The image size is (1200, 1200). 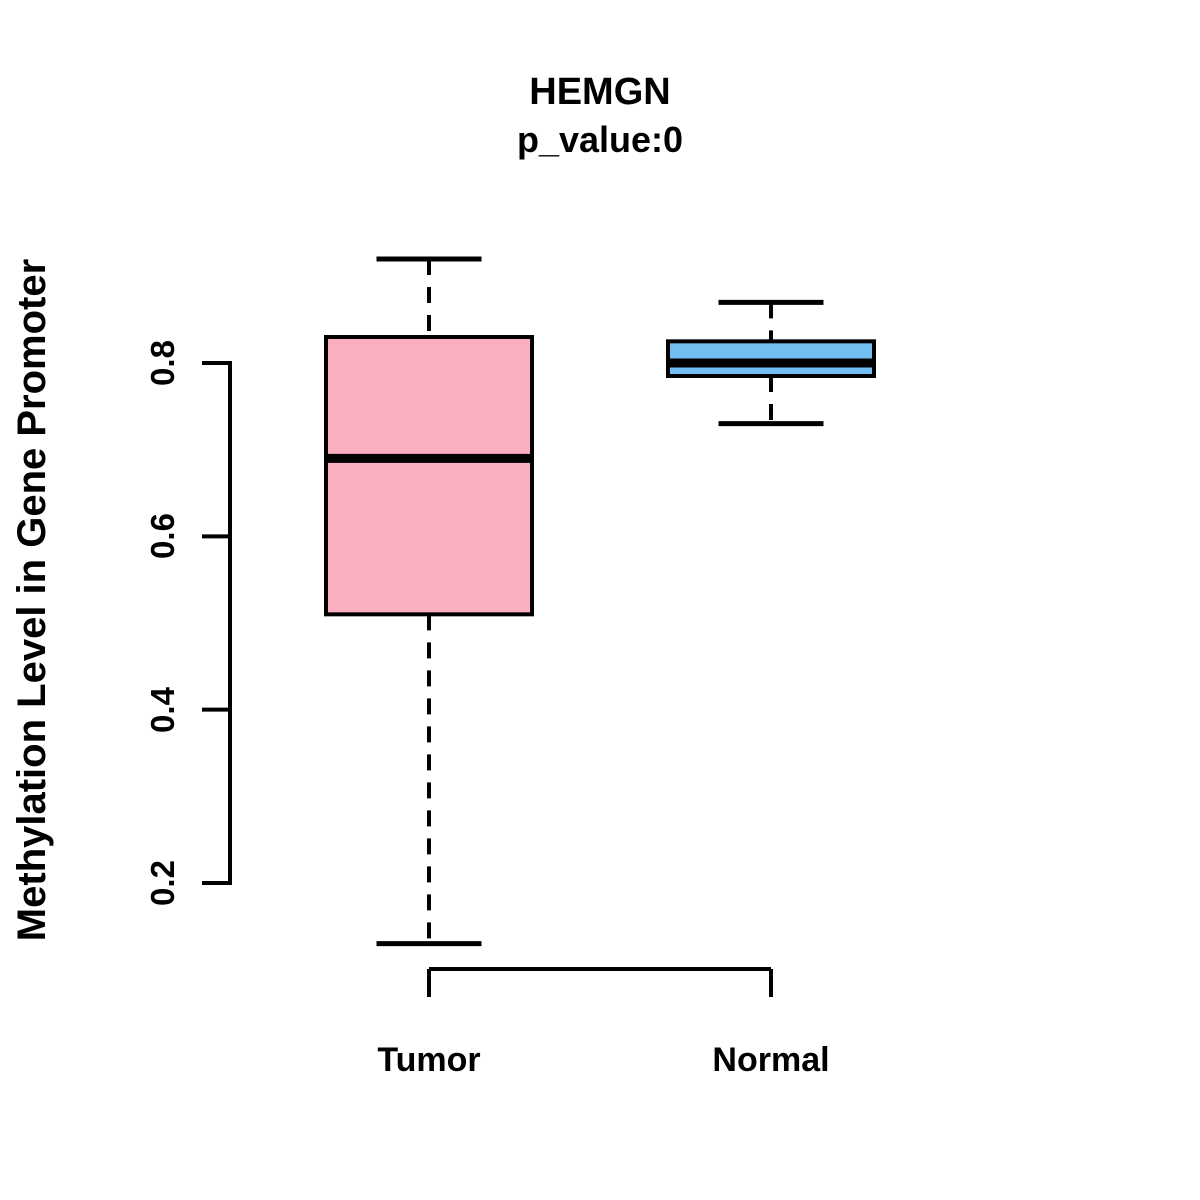 I want to click on chart-title: HEMGN, so click(x=600, y=92).